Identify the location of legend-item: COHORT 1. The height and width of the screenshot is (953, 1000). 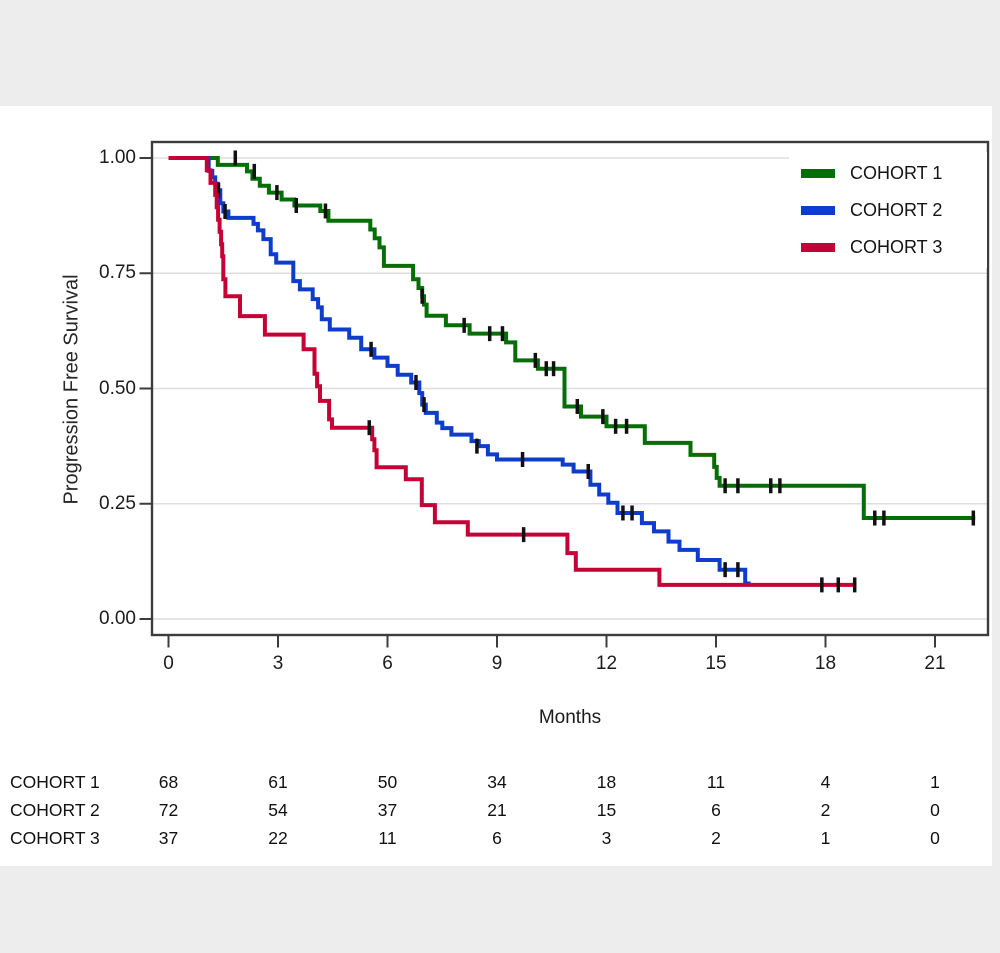
(888, 173).